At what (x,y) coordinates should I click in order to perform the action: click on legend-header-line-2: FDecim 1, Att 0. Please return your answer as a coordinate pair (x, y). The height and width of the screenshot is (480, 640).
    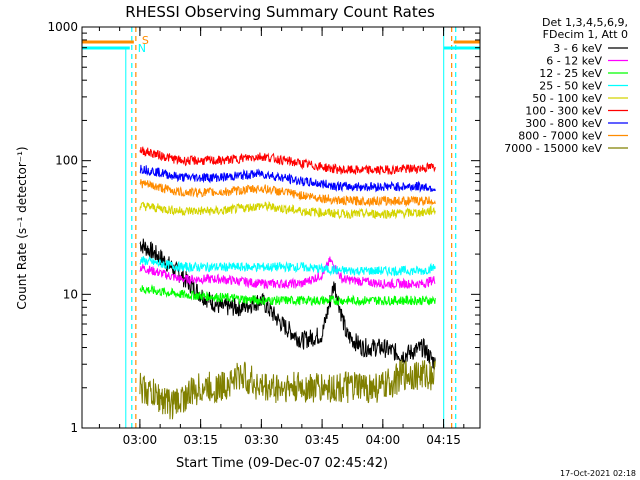
    Looking at the image, I should click on (585, 34).